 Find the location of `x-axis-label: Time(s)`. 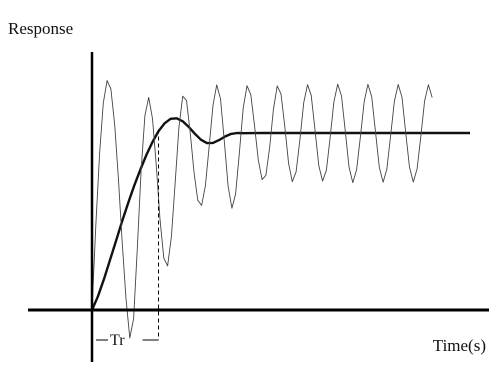

x-axis-label: Time(s) is located at coordinates (459, 345).